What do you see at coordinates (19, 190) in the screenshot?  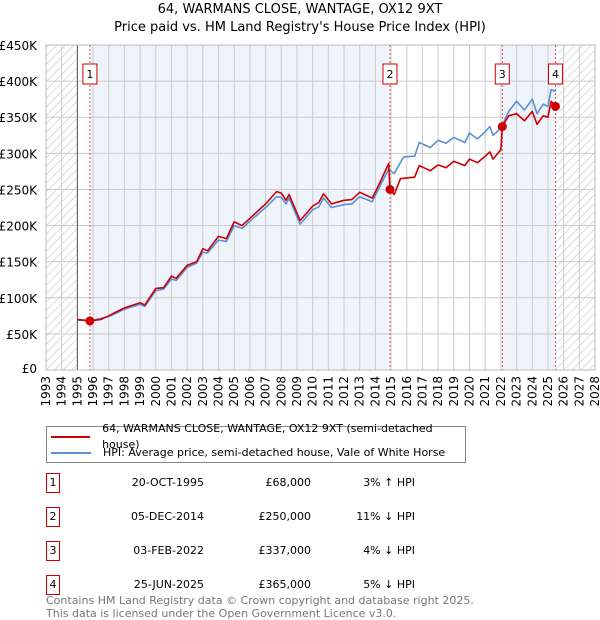 I see `y-tick-label: £250K` at bounding box center [19, 190].